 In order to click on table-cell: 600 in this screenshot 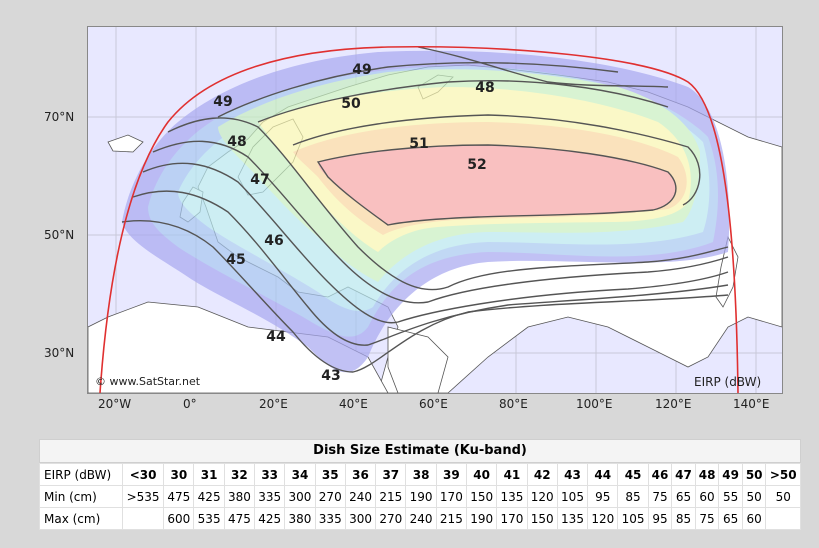, I will do `click(179, 518)`.